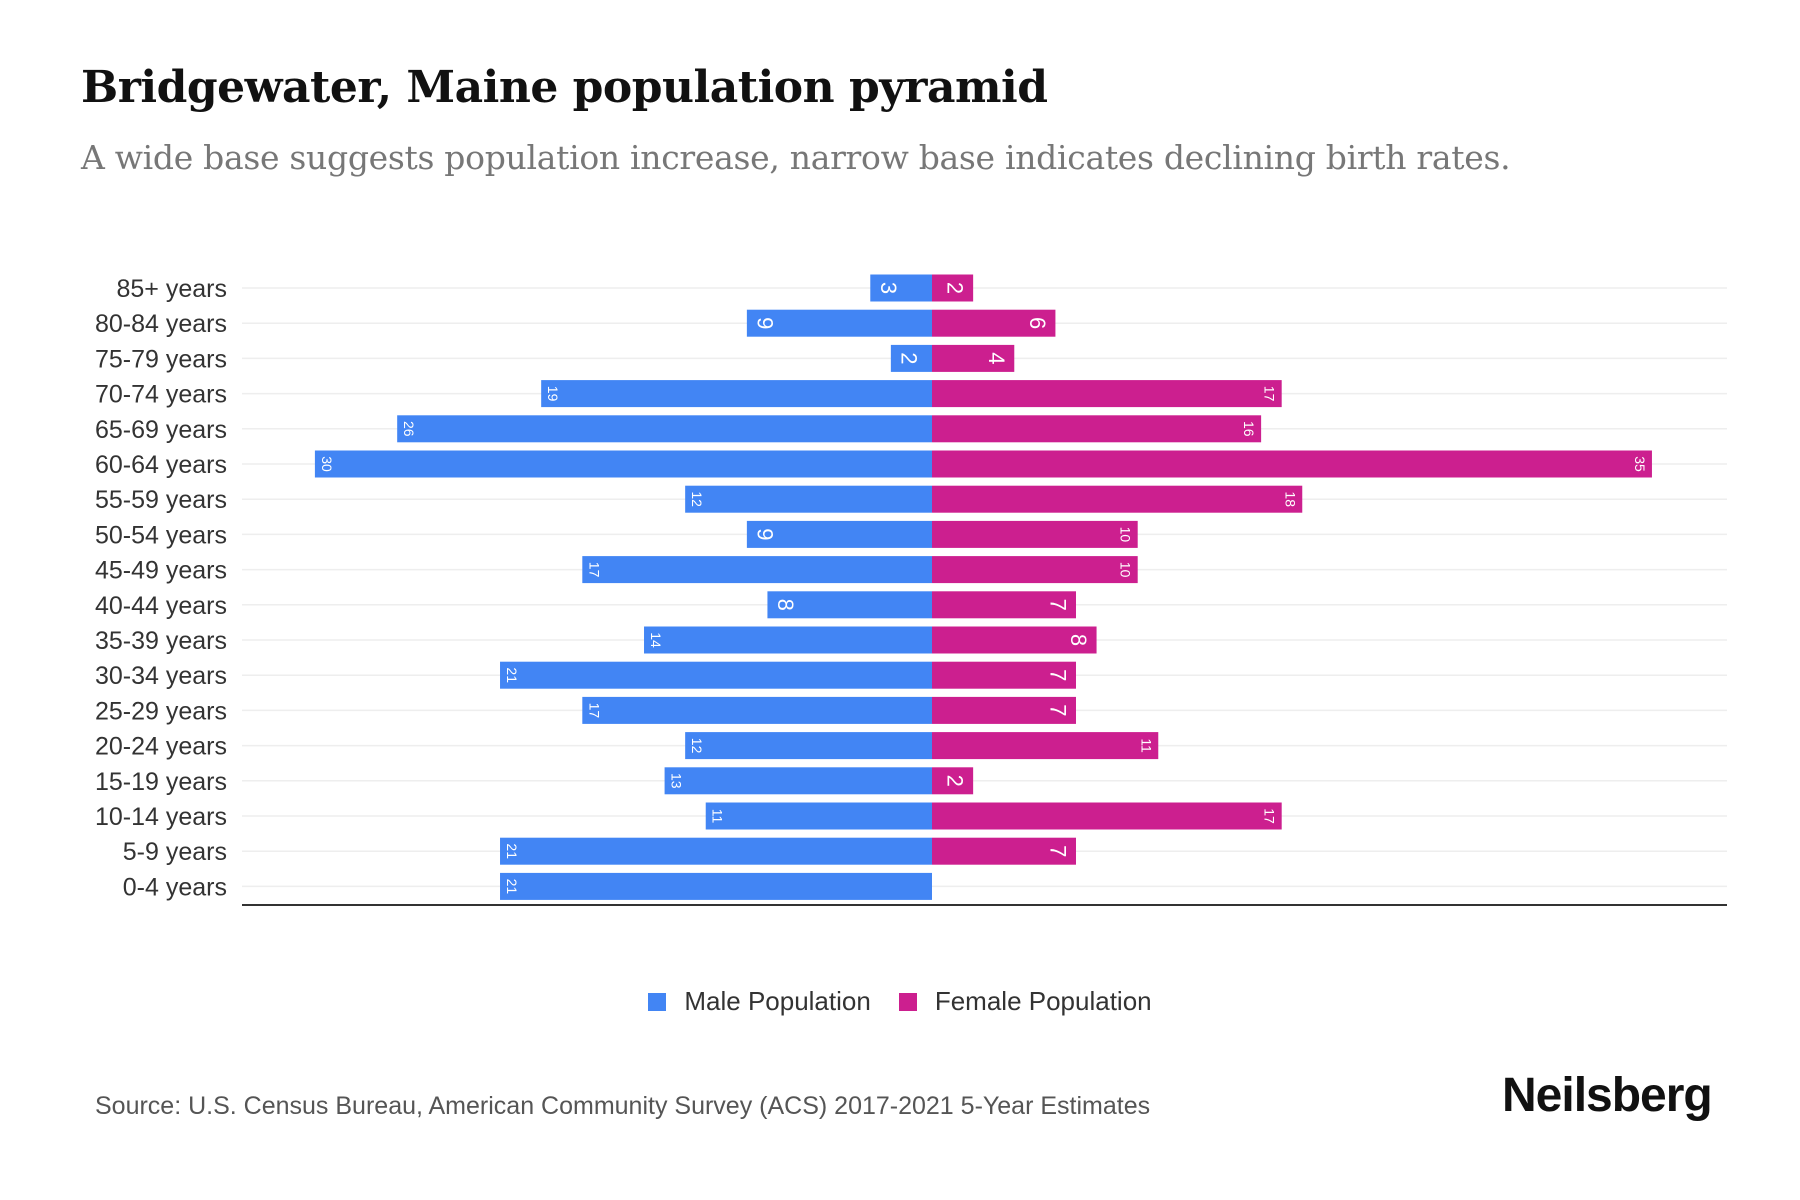  Describe the element at coordinates (996, 358) in the screenshot. I see `female-value-label: 4` at that location.